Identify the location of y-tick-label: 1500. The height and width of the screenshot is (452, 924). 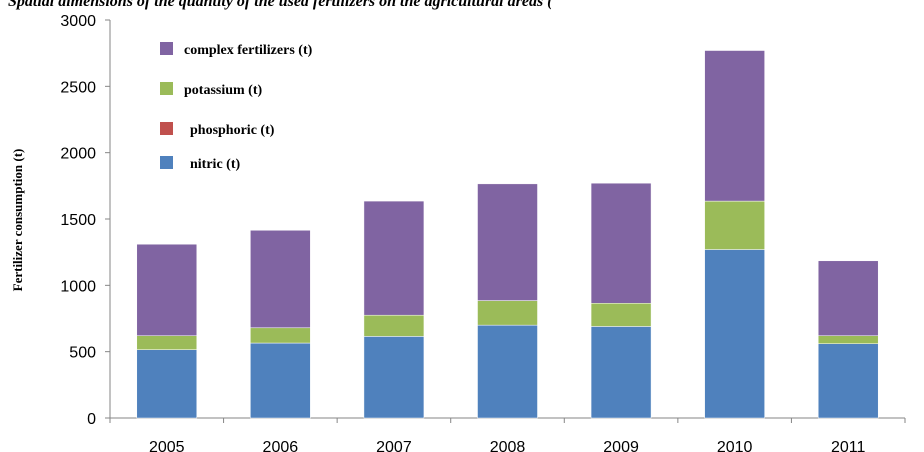
(78, 220).